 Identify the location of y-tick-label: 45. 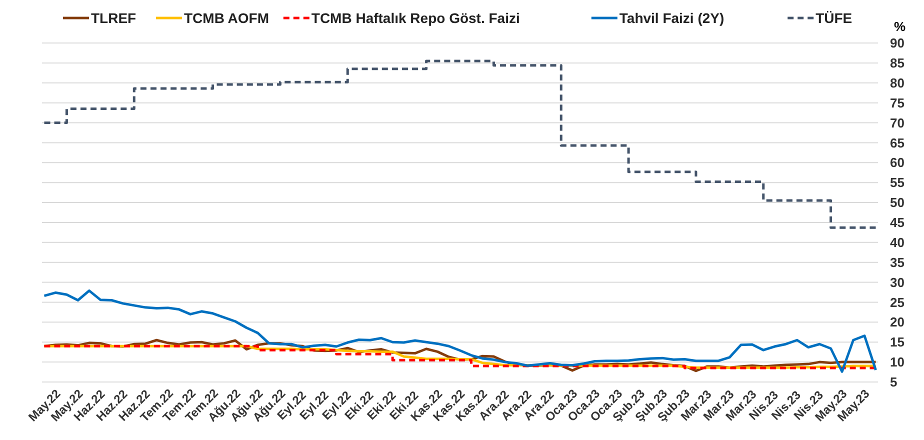
(897, 222).